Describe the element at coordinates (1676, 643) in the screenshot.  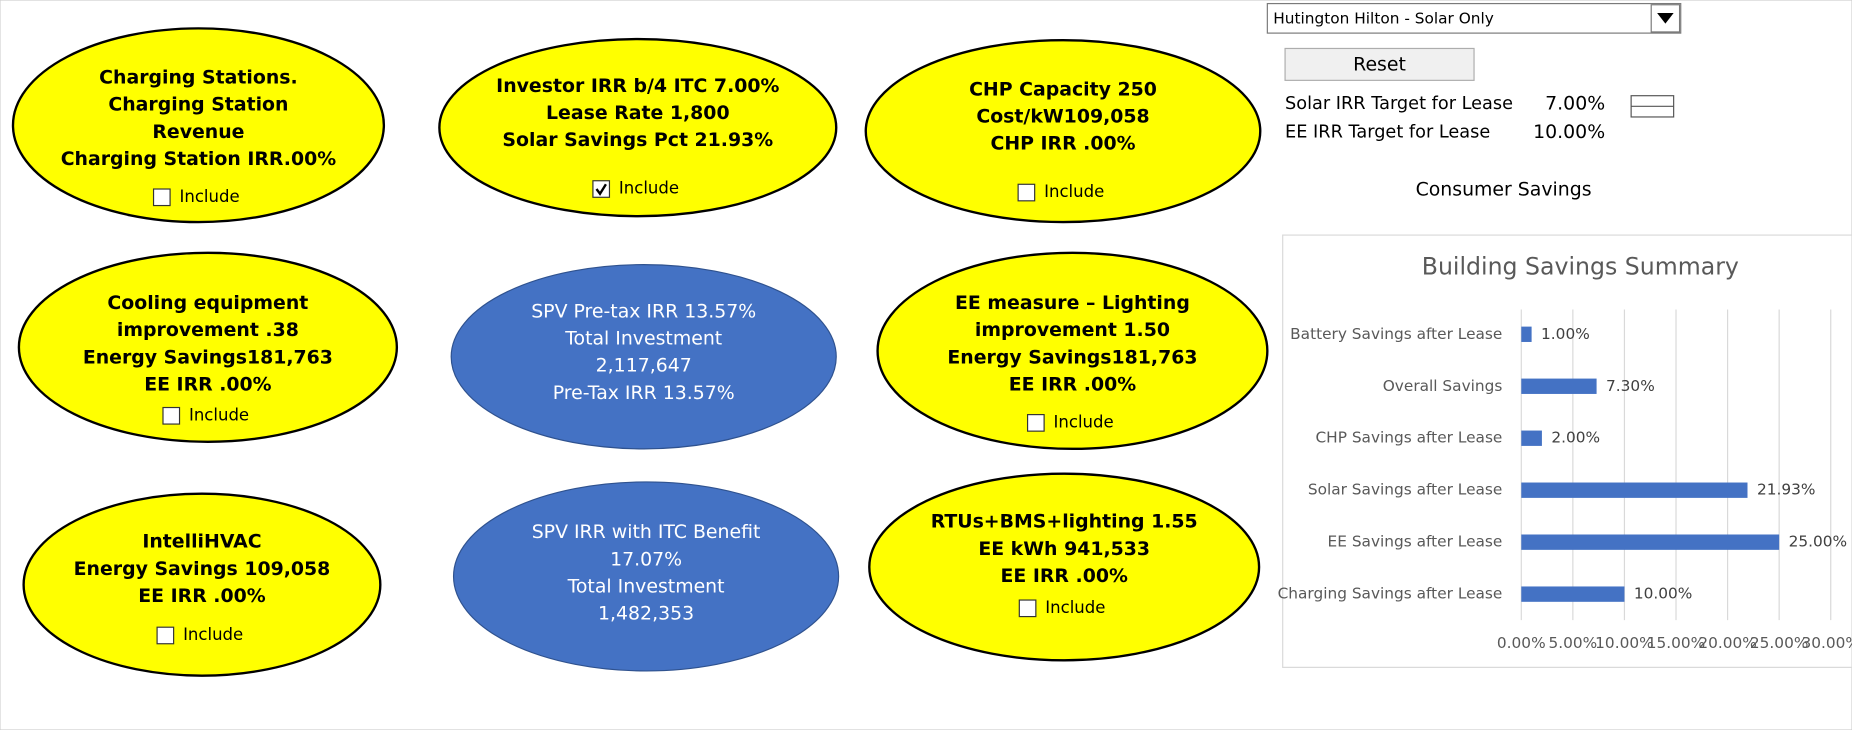
I see `x-tick-label: 15.00%` at that location.